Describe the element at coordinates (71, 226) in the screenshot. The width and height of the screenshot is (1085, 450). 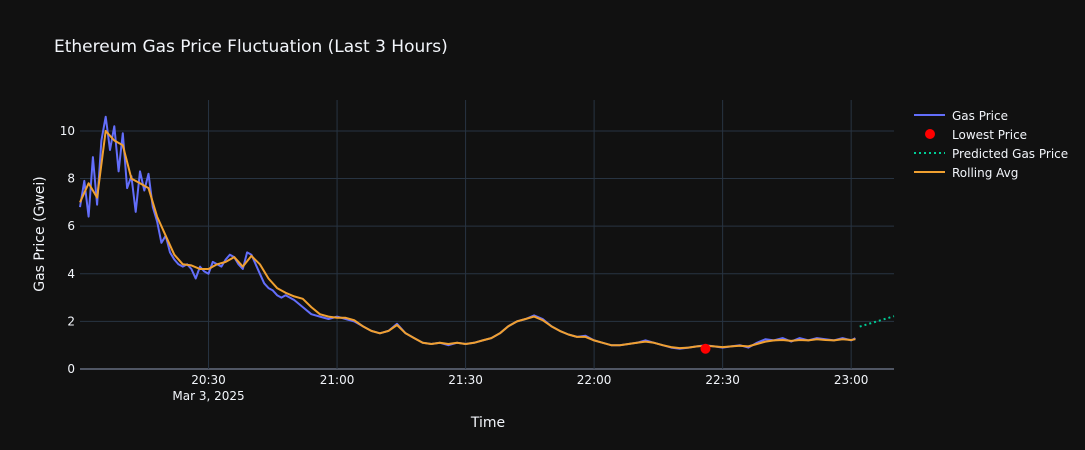
I see `y-tick-label: 6` at that location.